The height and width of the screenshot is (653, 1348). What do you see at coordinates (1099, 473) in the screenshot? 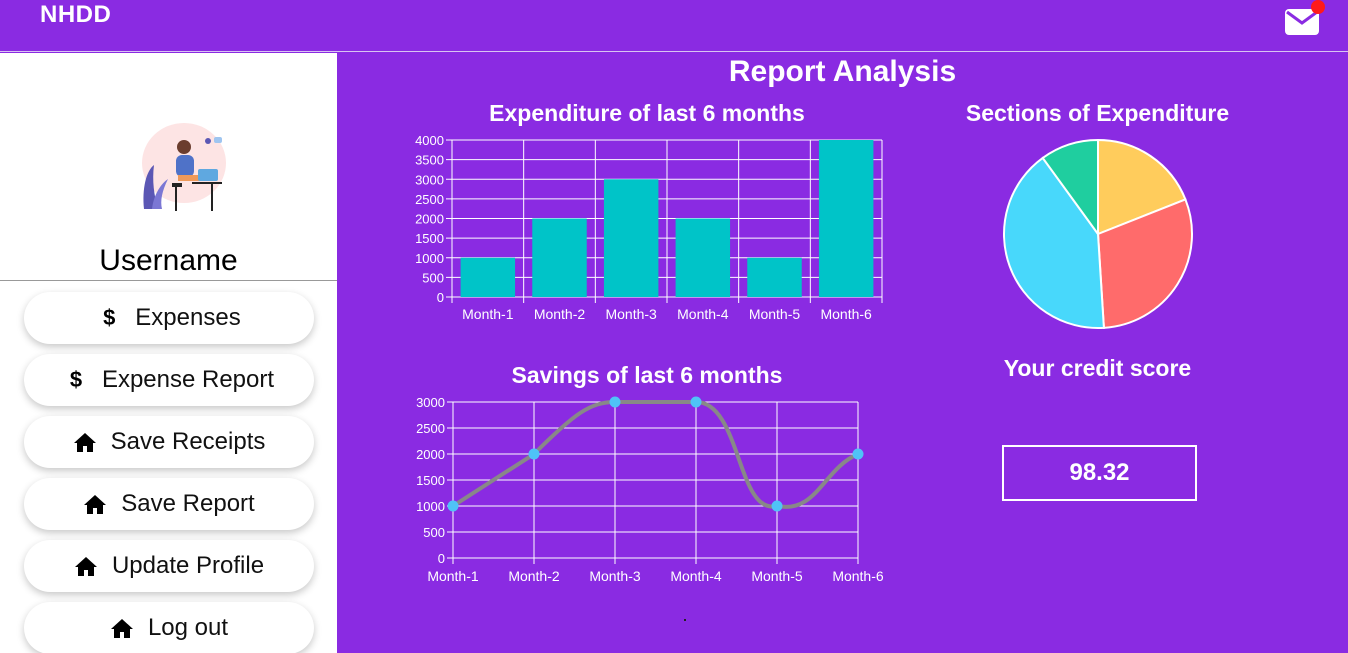
I see `credit-score-value: 98.32` at bounding box center [1099, 473].